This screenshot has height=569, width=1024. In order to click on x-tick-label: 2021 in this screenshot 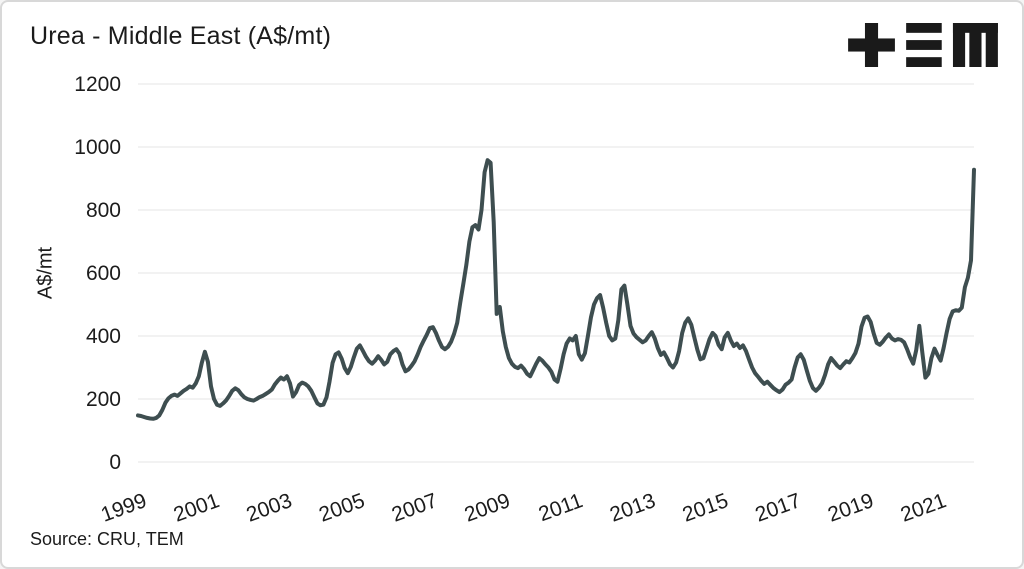, I will do `click(924, 508)`.